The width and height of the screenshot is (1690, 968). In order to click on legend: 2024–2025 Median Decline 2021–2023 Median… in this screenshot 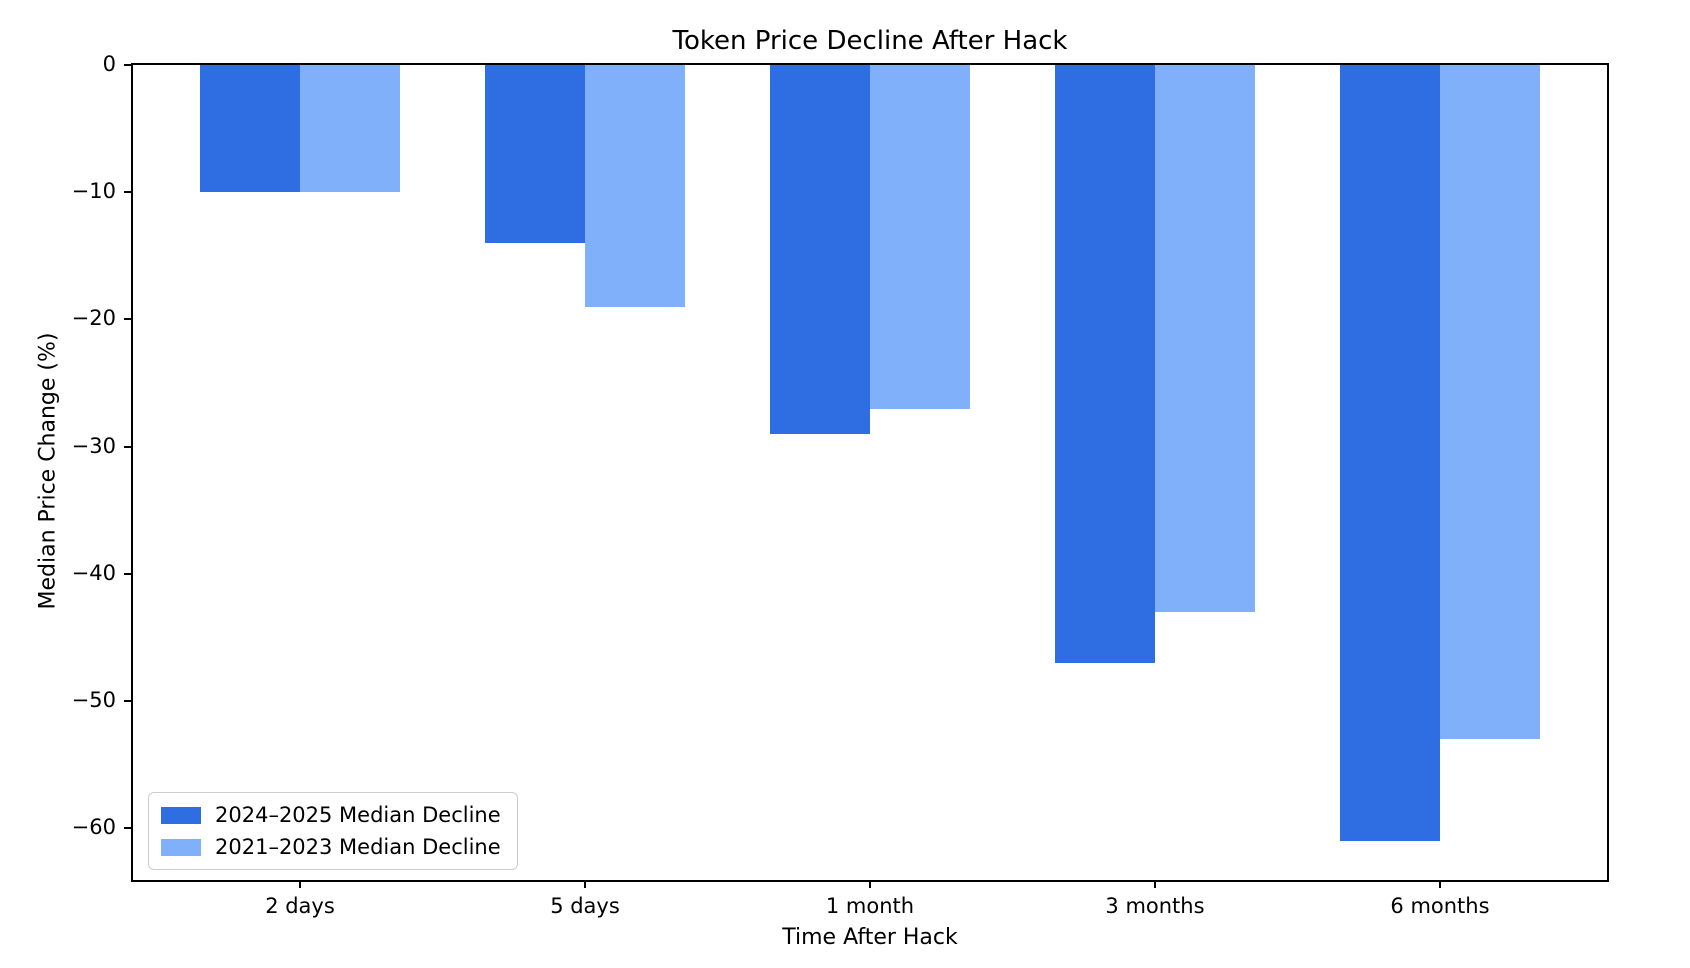, I will do `click(333, 831)`.